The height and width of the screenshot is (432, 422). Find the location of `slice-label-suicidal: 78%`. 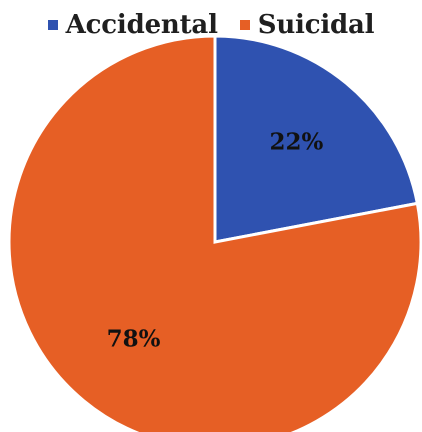

slice-label-suicidal: 78% is located at coordinates (134, 338).